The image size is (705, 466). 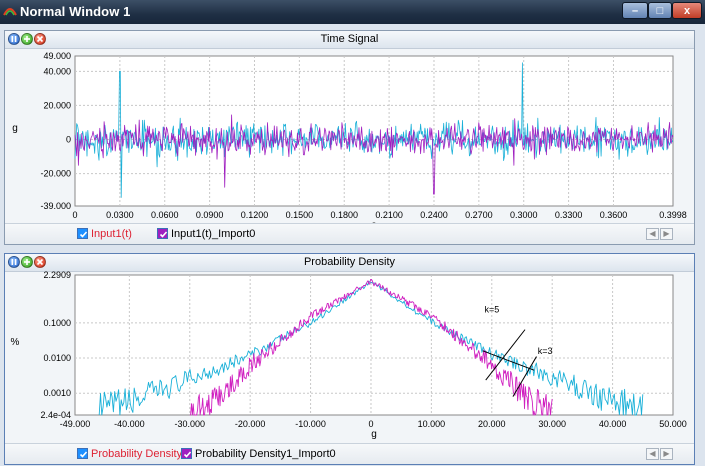 I want to click on legend-label: Input1(t)_Import0, so click(x=213, y=234).